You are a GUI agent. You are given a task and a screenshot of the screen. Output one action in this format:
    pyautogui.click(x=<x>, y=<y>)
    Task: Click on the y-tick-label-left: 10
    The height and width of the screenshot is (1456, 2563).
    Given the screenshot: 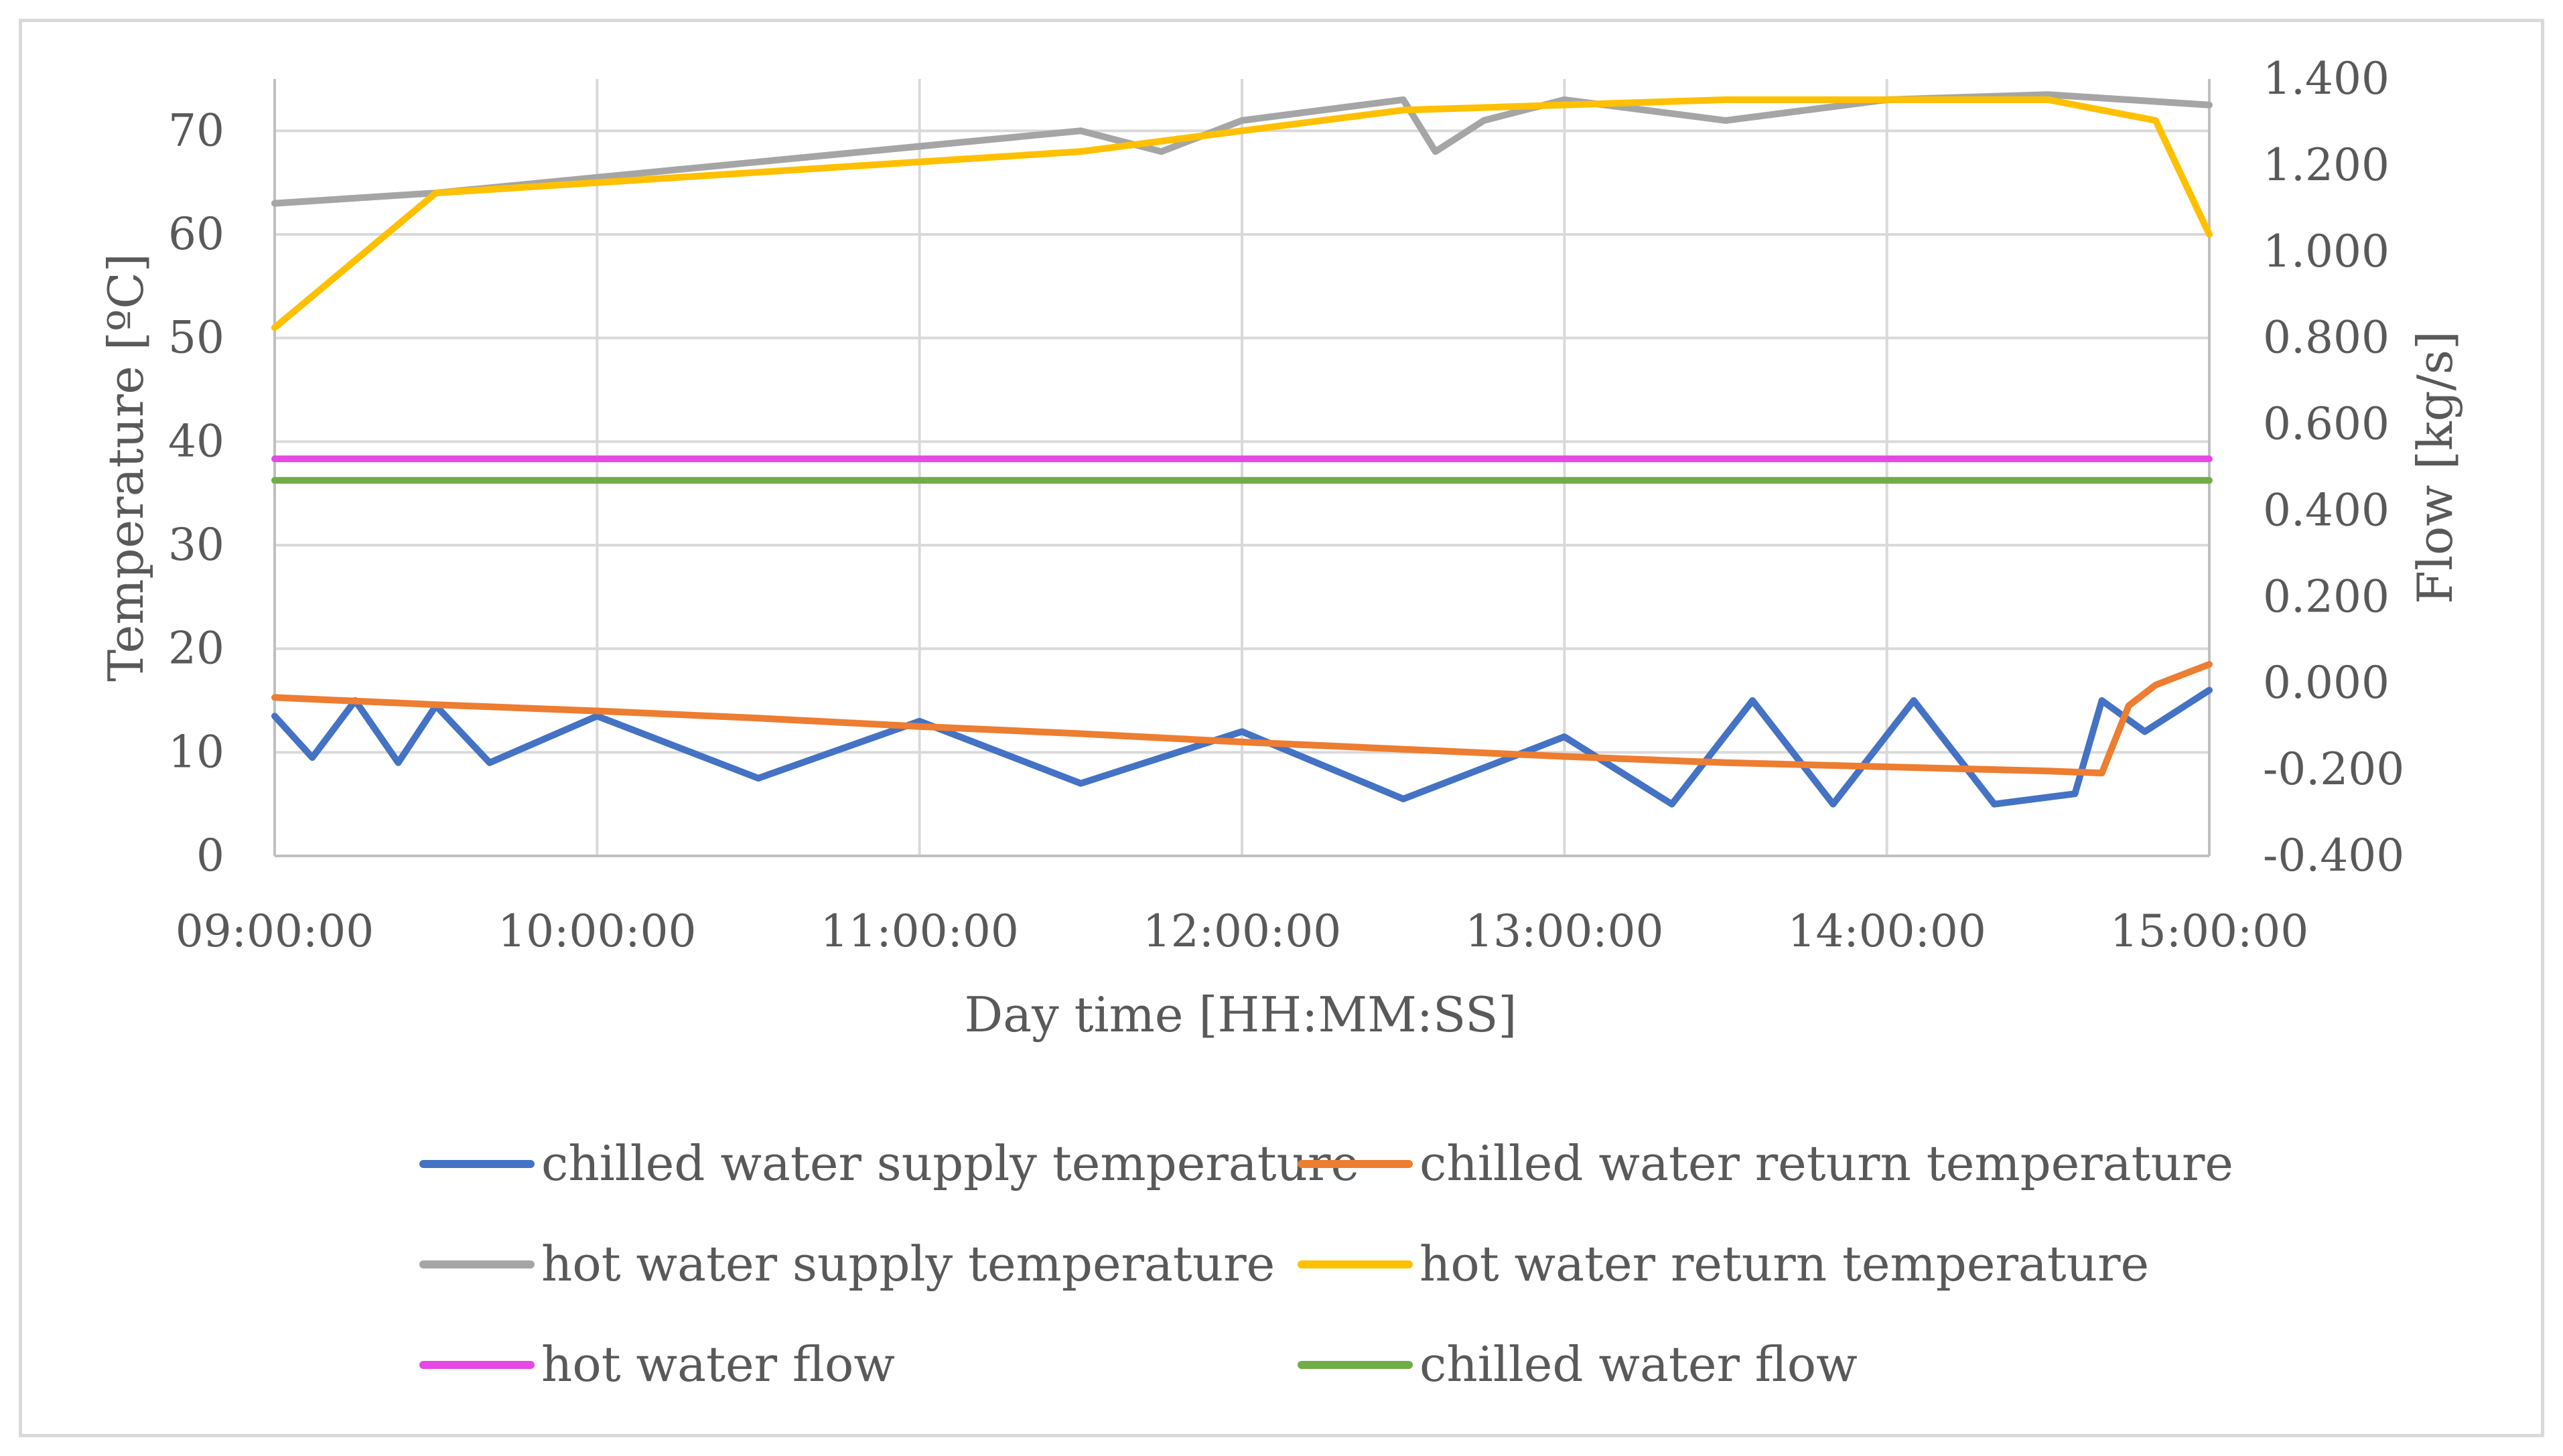 What is the action you would take?
    pyautogui.click(x=196, y=752)
    